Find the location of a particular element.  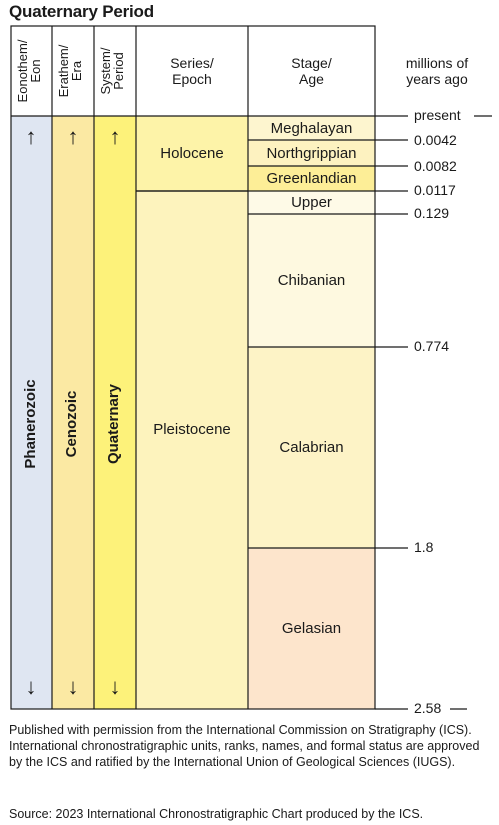

age-label: 0.774 is located at coordinates (432, 346).